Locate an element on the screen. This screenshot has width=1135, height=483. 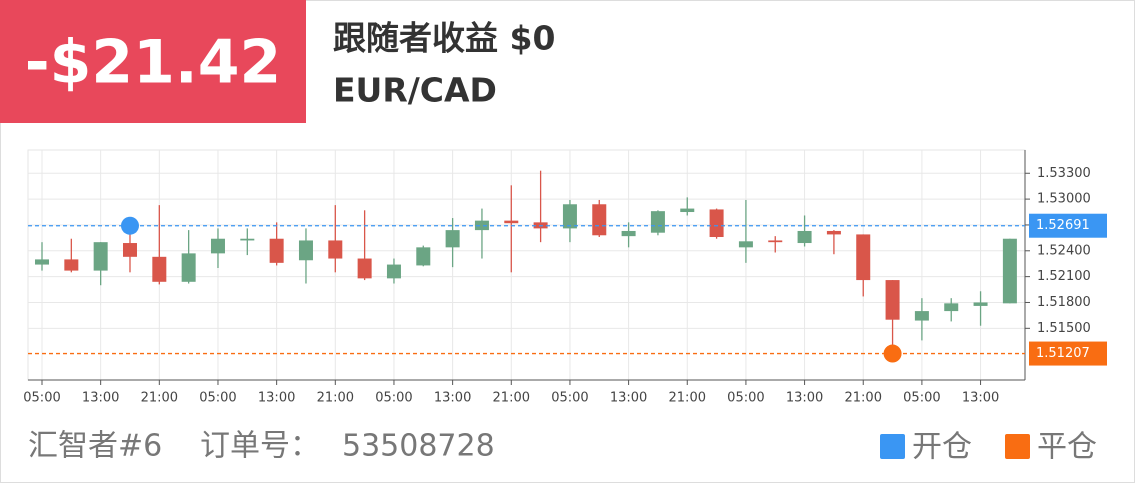
y-tick-label: 1.52400 is located at coordinates (1064, 250).